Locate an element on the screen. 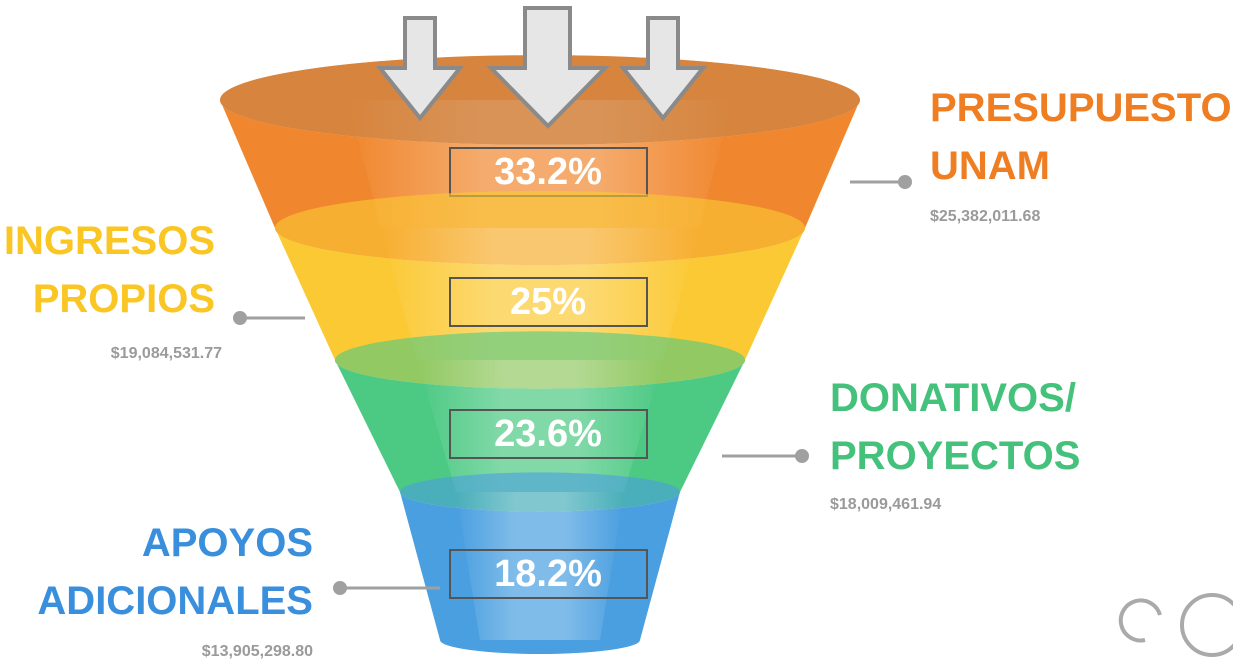 The width and height of the screenshot is (1233, 663). arrows is located at coordinates (541, 67).